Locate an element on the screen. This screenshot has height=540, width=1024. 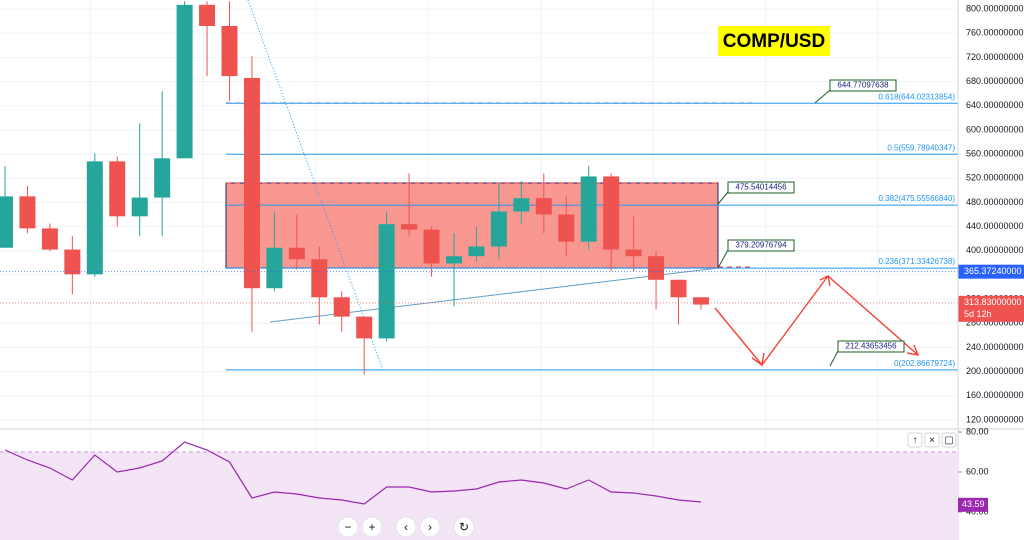
callout-label: 212.43653456 is located at coordinates (871, 346).